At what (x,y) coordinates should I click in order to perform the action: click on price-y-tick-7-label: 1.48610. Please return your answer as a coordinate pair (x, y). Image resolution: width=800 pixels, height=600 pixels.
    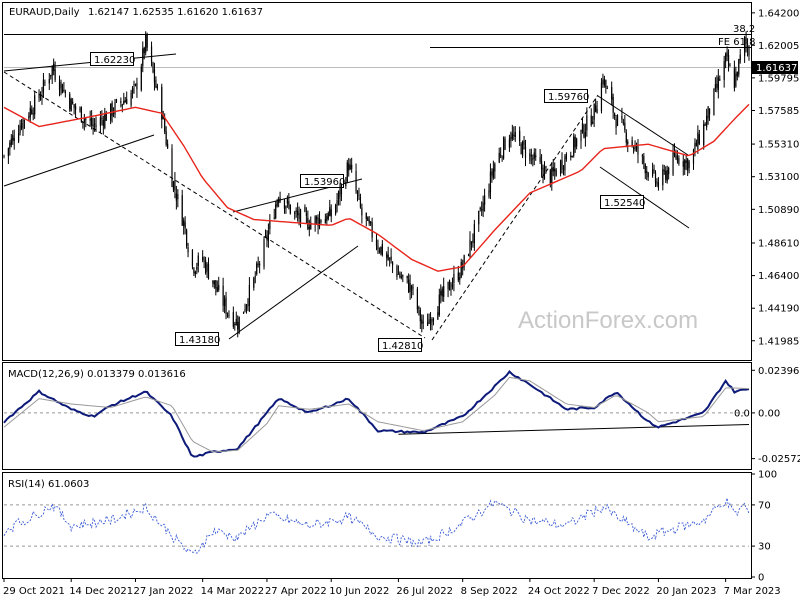
    Looking at the image, I should click on (778, 243).